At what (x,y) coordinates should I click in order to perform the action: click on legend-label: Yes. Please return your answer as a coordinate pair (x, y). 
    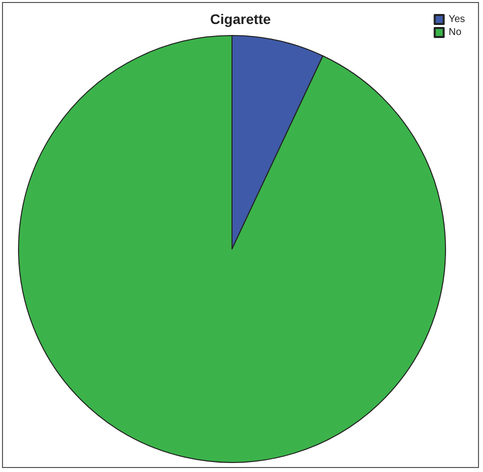
    Looking at the image, I should click on (457, 19).